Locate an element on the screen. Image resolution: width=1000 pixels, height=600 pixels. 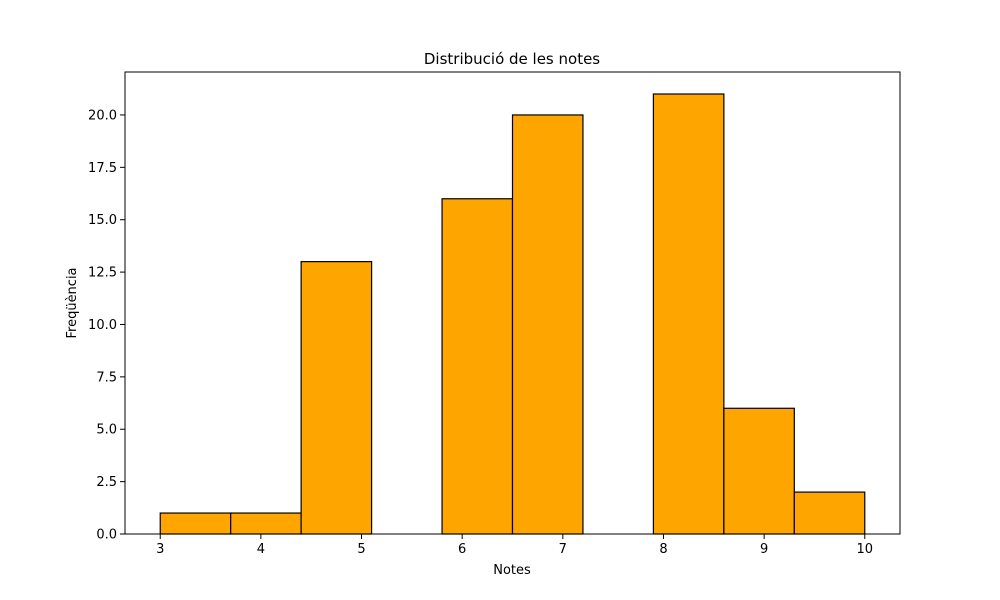
x-tick-label: 4 is located at coordinates (261, 549).